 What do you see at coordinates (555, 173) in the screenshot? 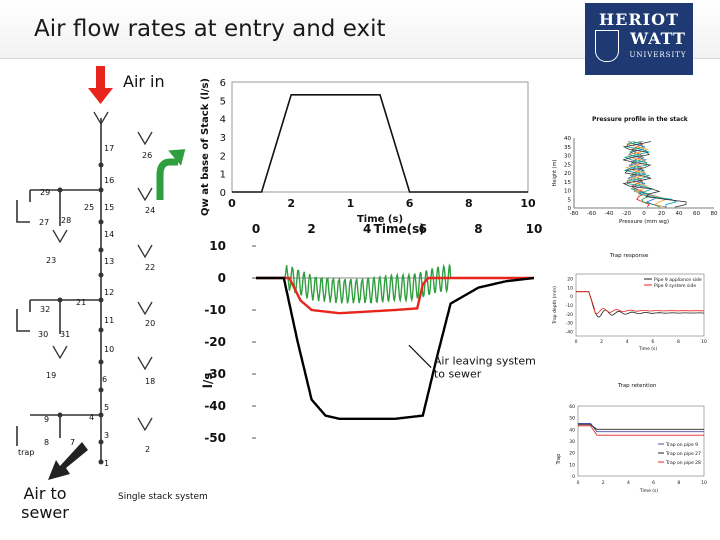
I see `y-axis-label: Height (m)` at bounding box center [555, 173].